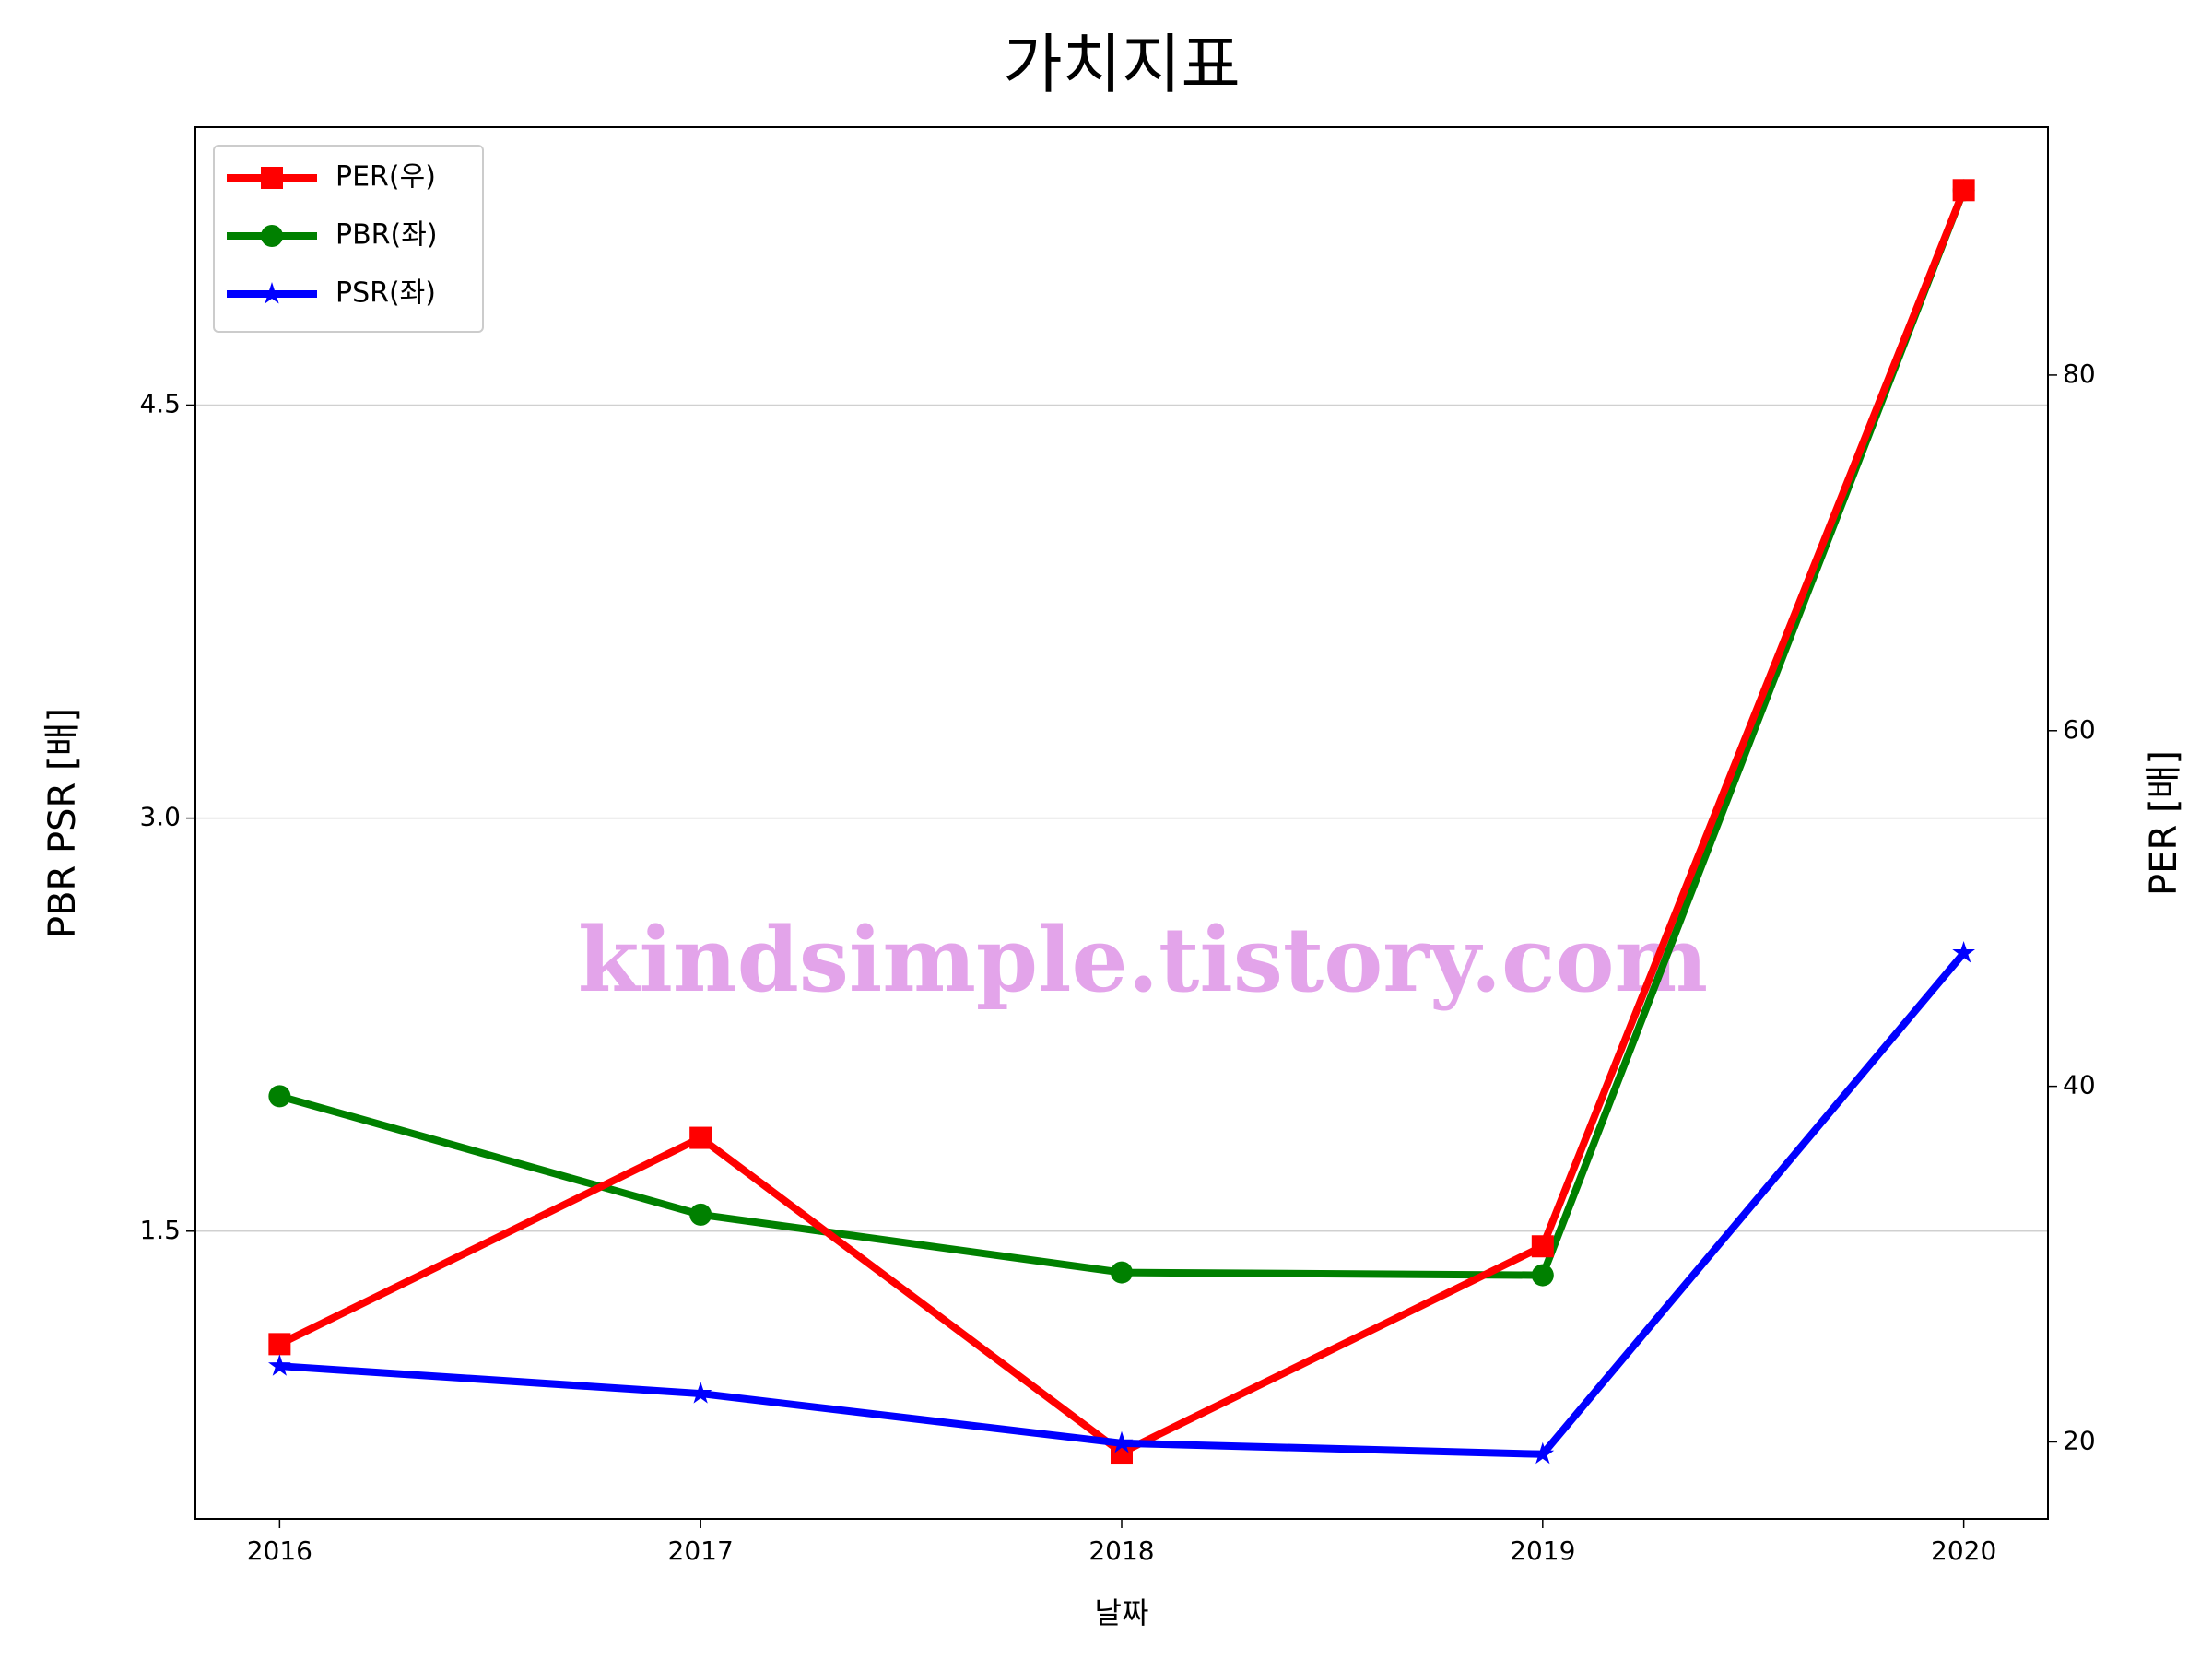 This screenshot has width=2212, height=1659. I want to click on y-axis-label: PBR PSR [배], so click(62, 823).